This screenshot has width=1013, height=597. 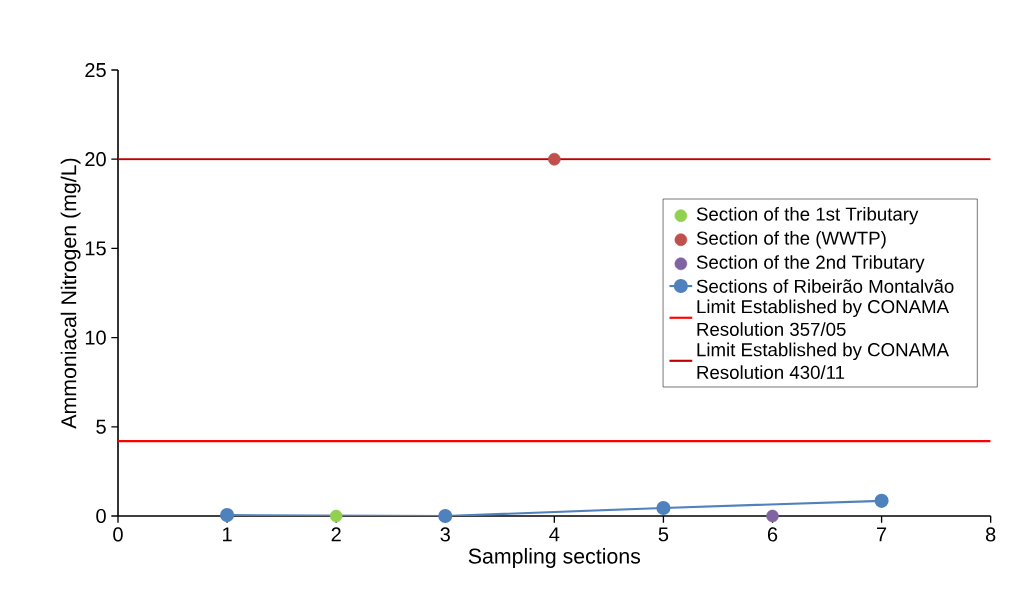 I want to click on x-tick-label: 7, so click(x=882, y=534).